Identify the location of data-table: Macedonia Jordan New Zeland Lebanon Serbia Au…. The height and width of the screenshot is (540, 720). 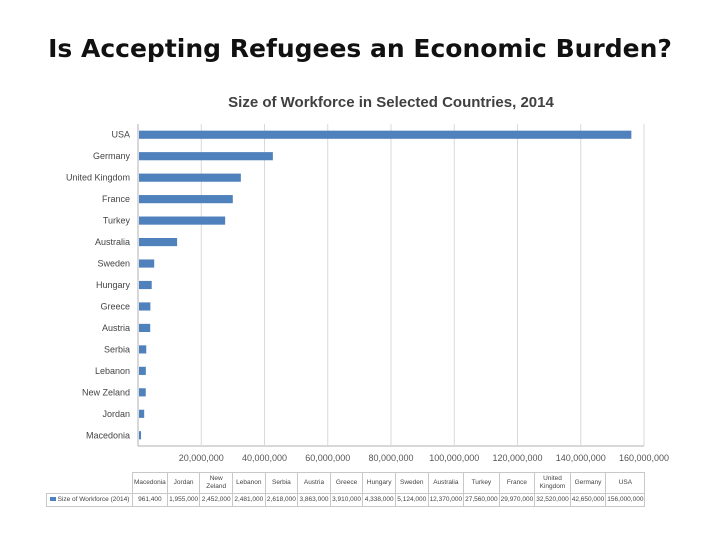
(346, 489).